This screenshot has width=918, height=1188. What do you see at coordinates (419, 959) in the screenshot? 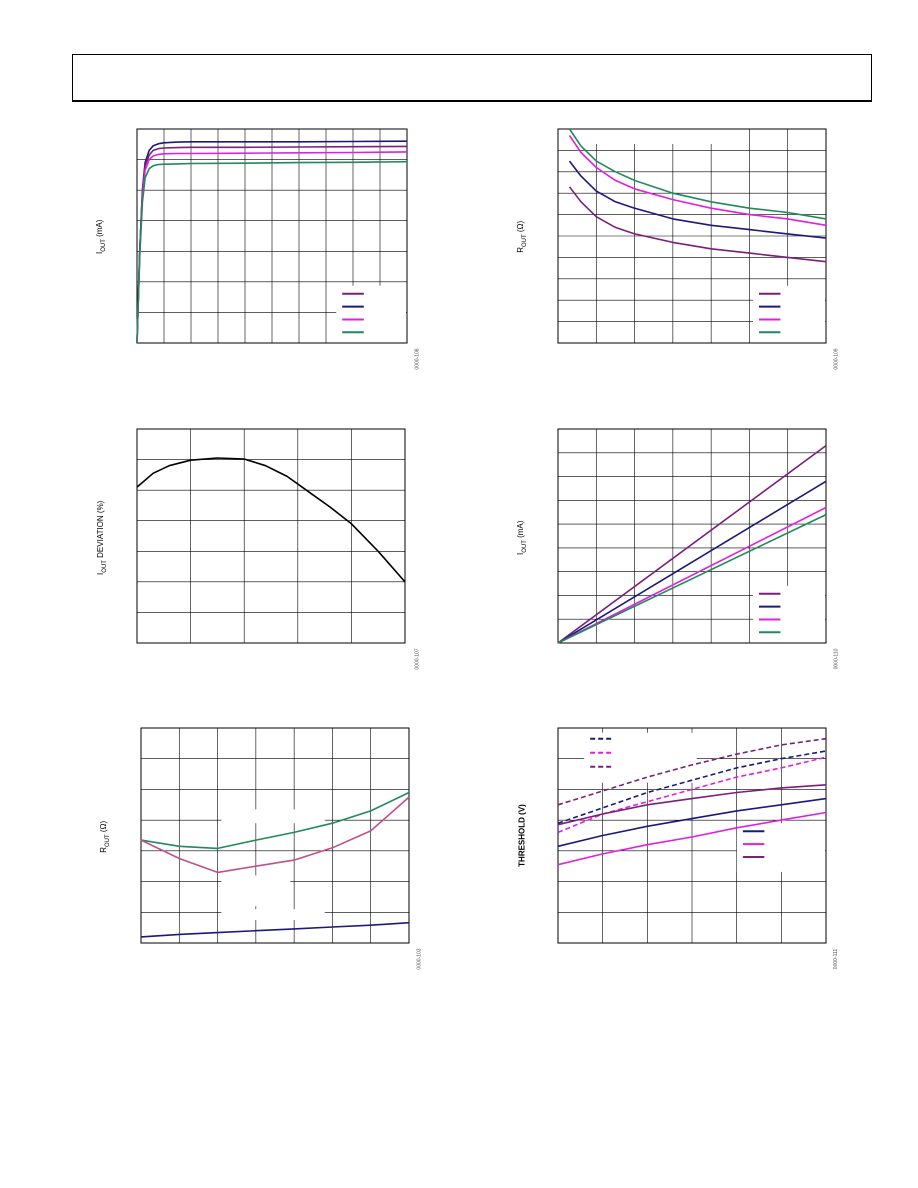
I see `chart5-figure-id: 0000-103` at bounding box center [419, 959].